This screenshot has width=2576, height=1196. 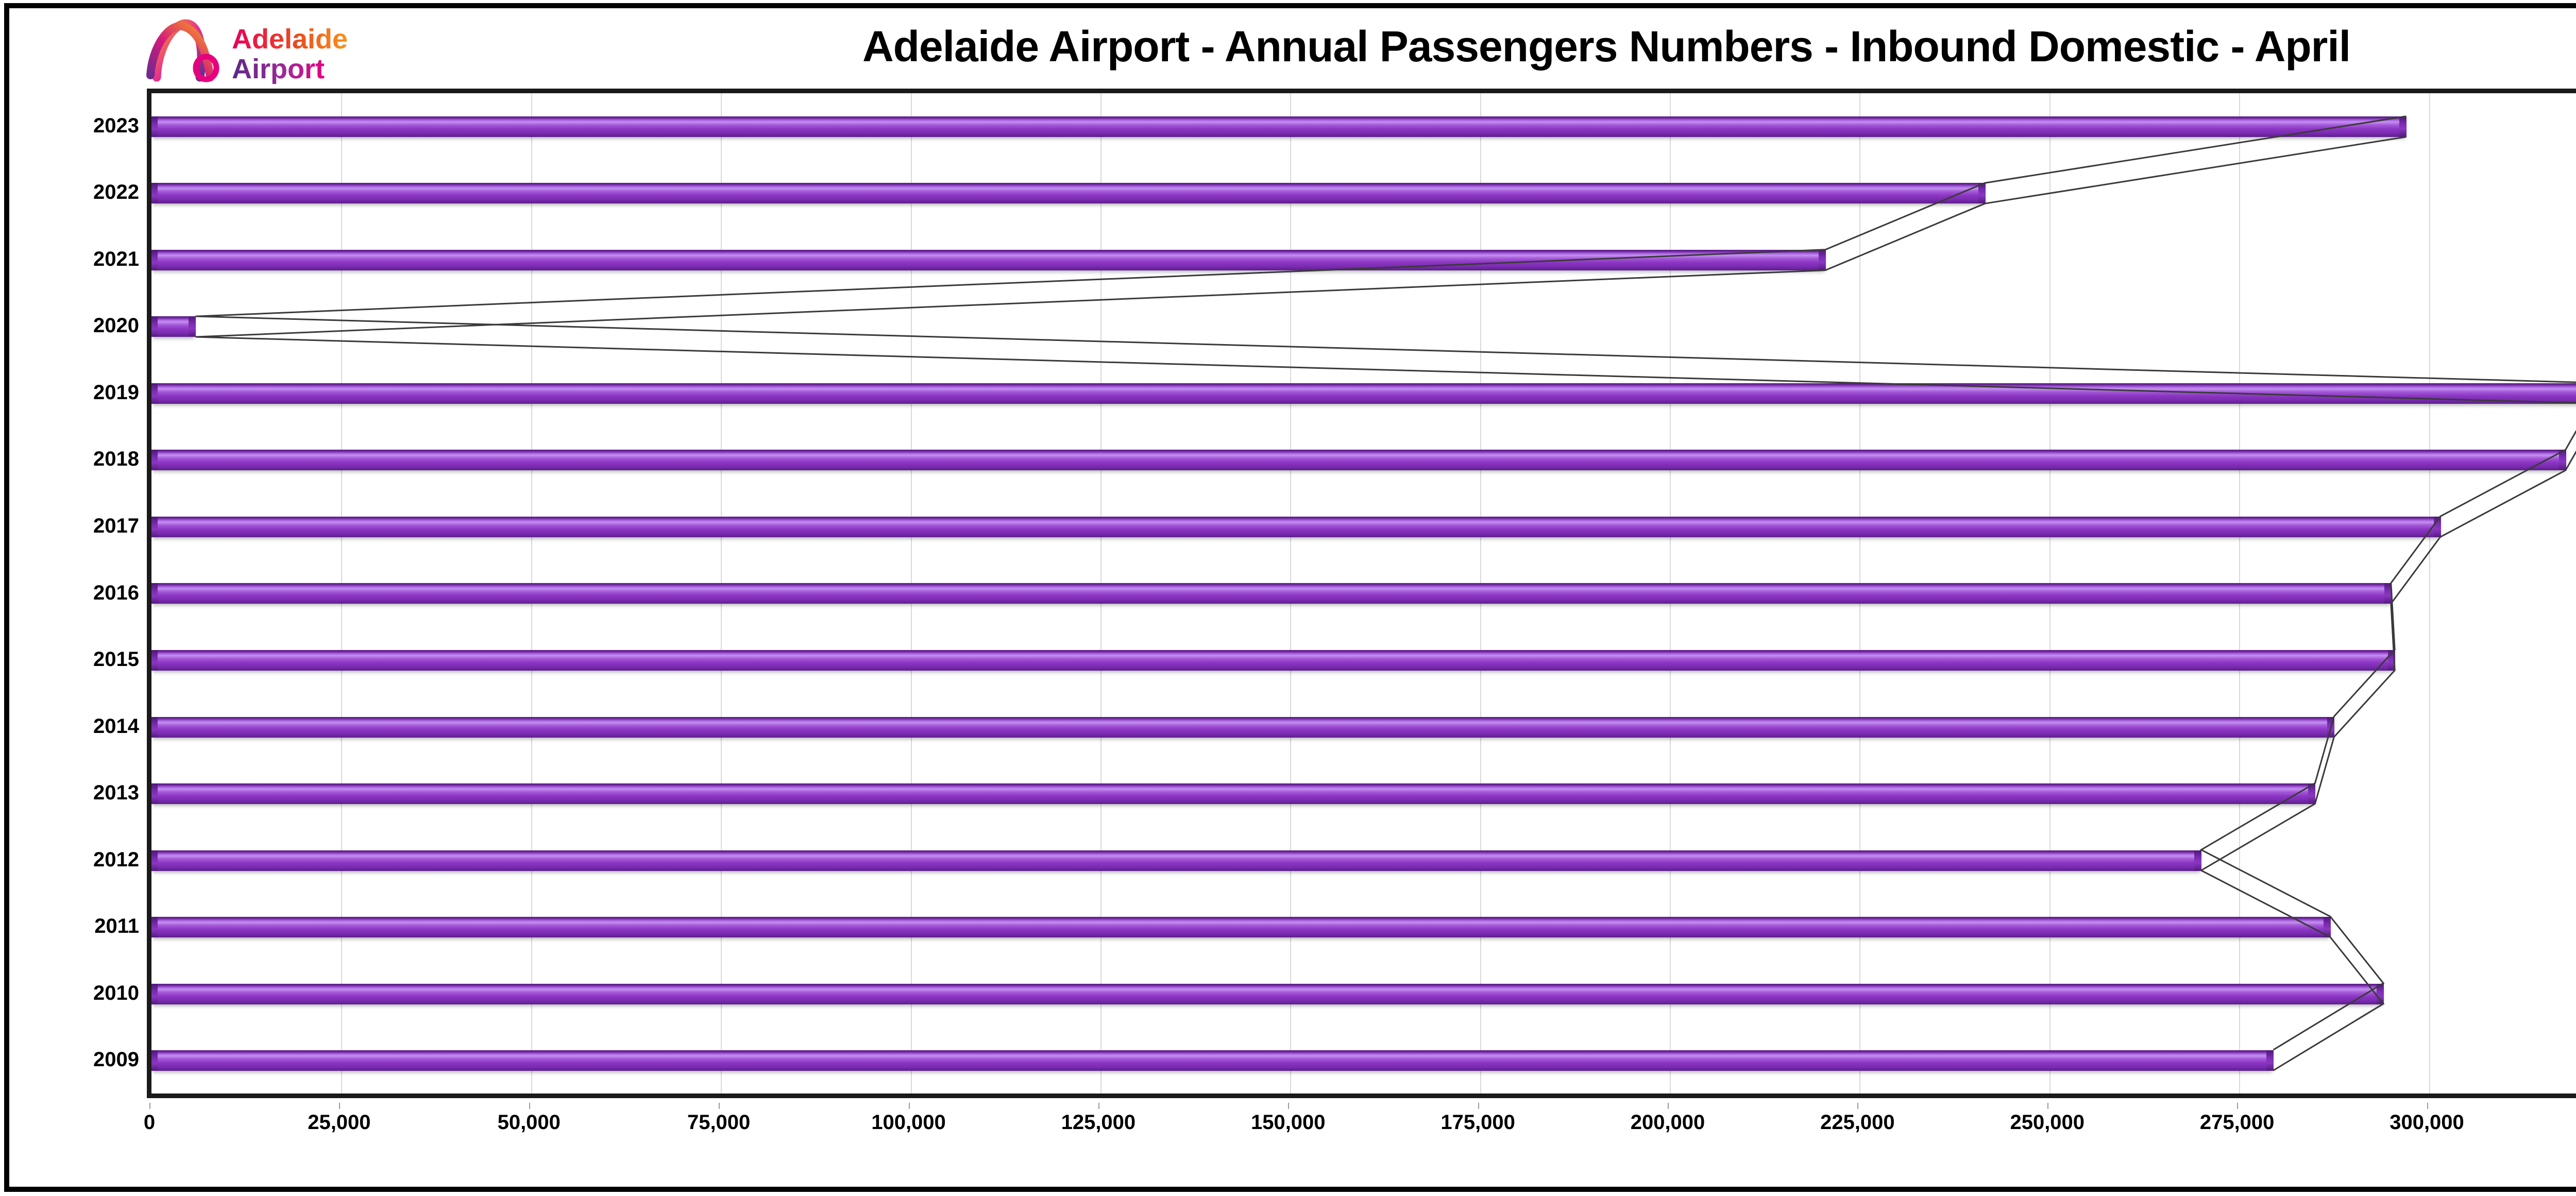 What do you see at coordinates (339, 1123) in the screenshot?
I see `x-axis-label-25000: 25,000` at bounding box center [339, 1123].